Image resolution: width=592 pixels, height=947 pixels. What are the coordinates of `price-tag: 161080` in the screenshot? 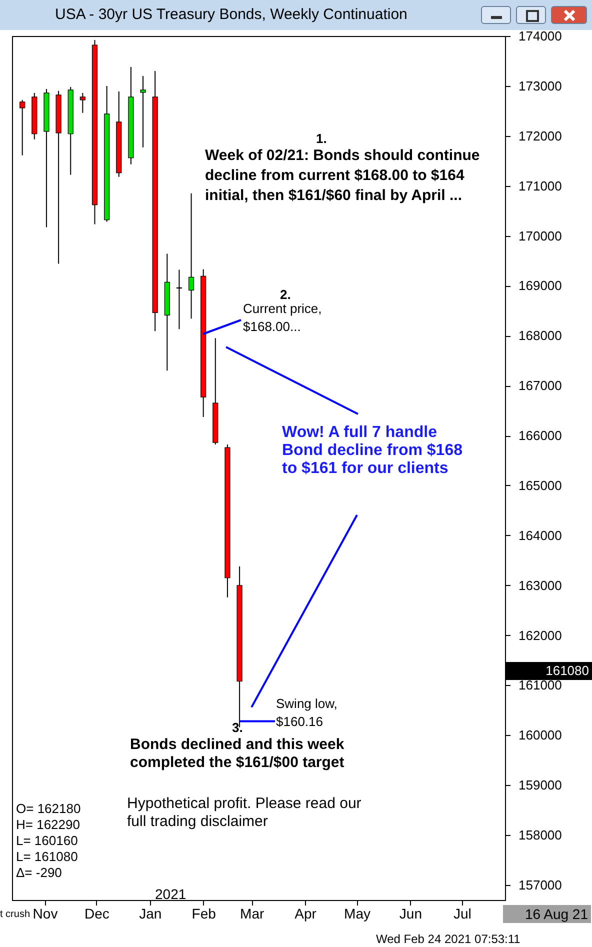 It's located at (549, 671).